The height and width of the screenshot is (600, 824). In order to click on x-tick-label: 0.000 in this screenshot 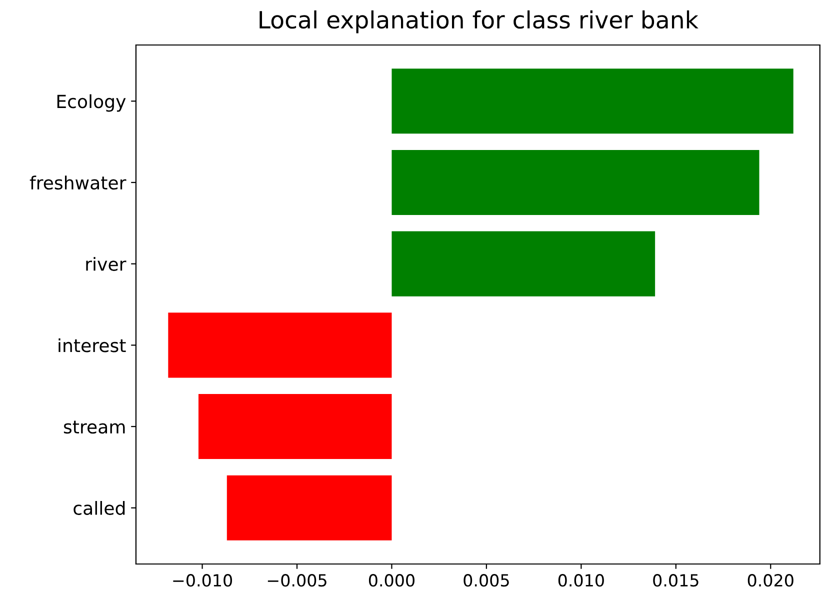, I will do `click(391, 580)`.